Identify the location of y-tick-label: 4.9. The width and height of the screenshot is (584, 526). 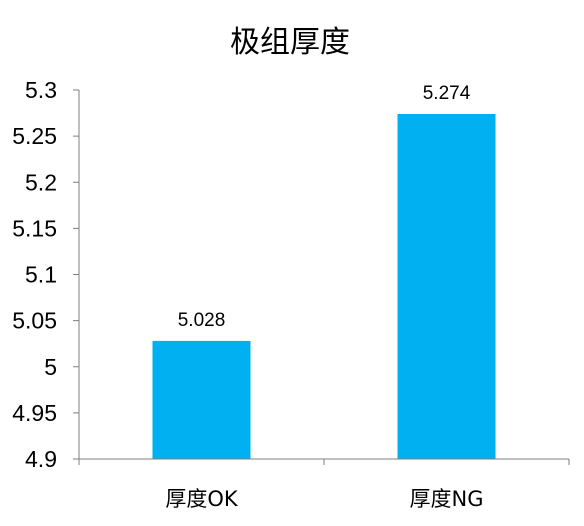
(41, 459).